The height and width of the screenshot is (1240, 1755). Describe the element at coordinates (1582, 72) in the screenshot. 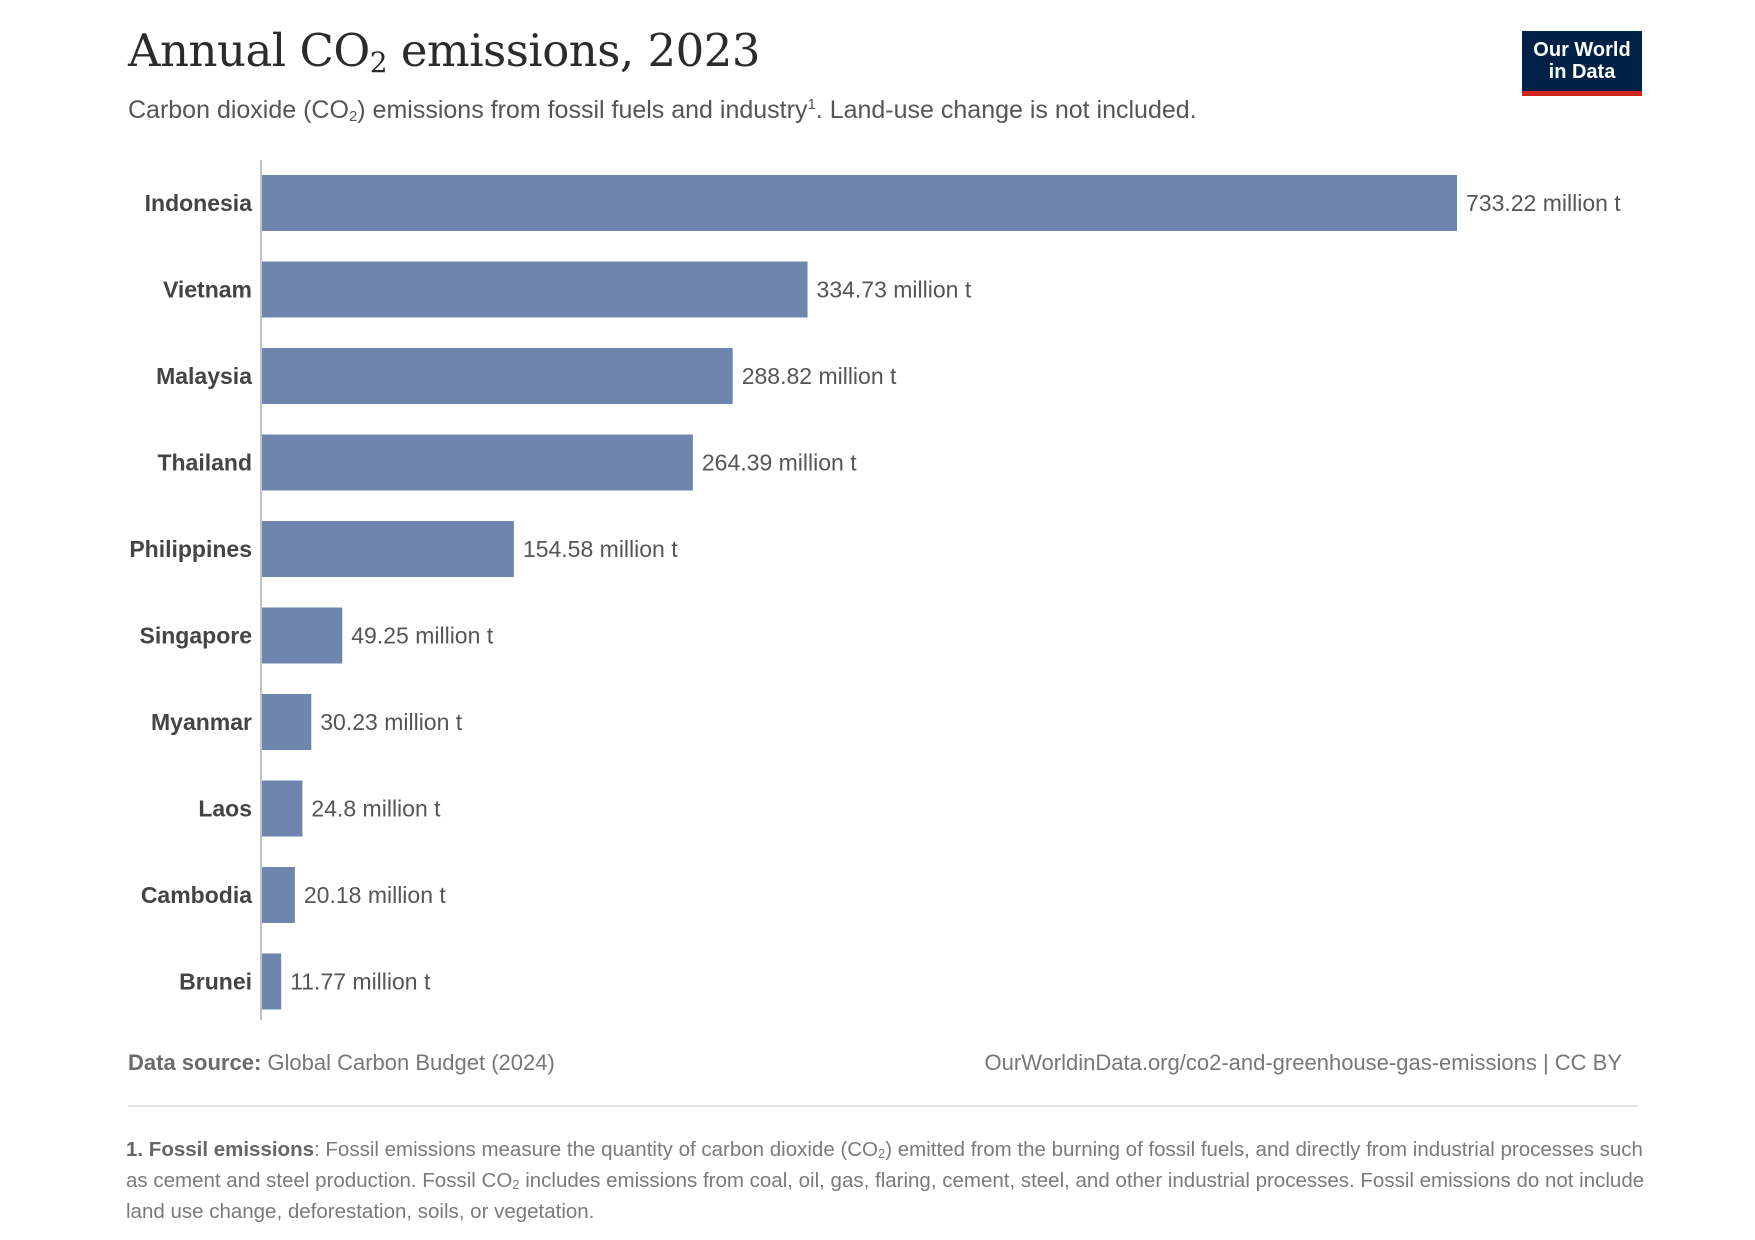

I see `logo-line-2: in Data` at that location.